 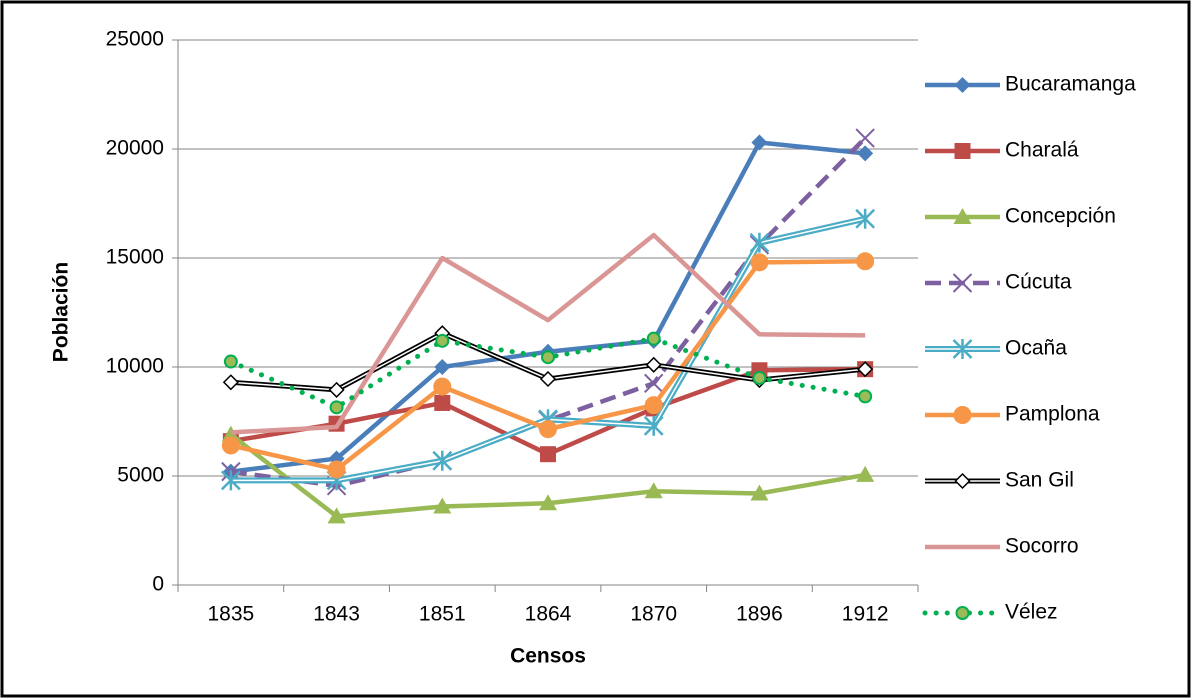 What do you see at coordinates (1031, 612) in the screenshot?
I see `legend-label: Vélez` at bounding box center [1031, 612].